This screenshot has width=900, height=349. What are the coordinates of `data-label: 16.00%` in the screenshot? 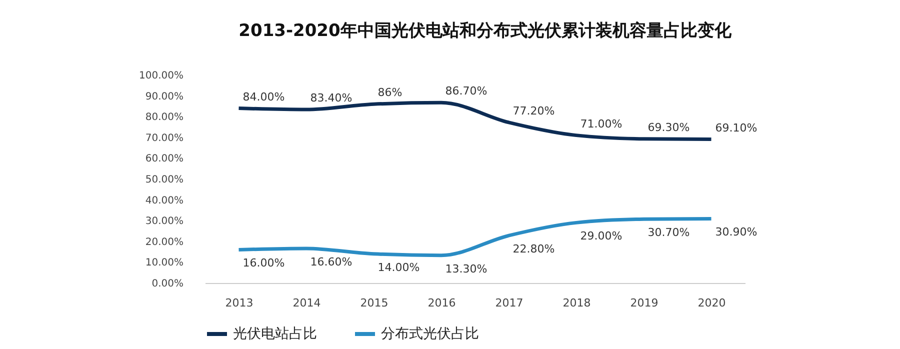 It's located at (263, 263).